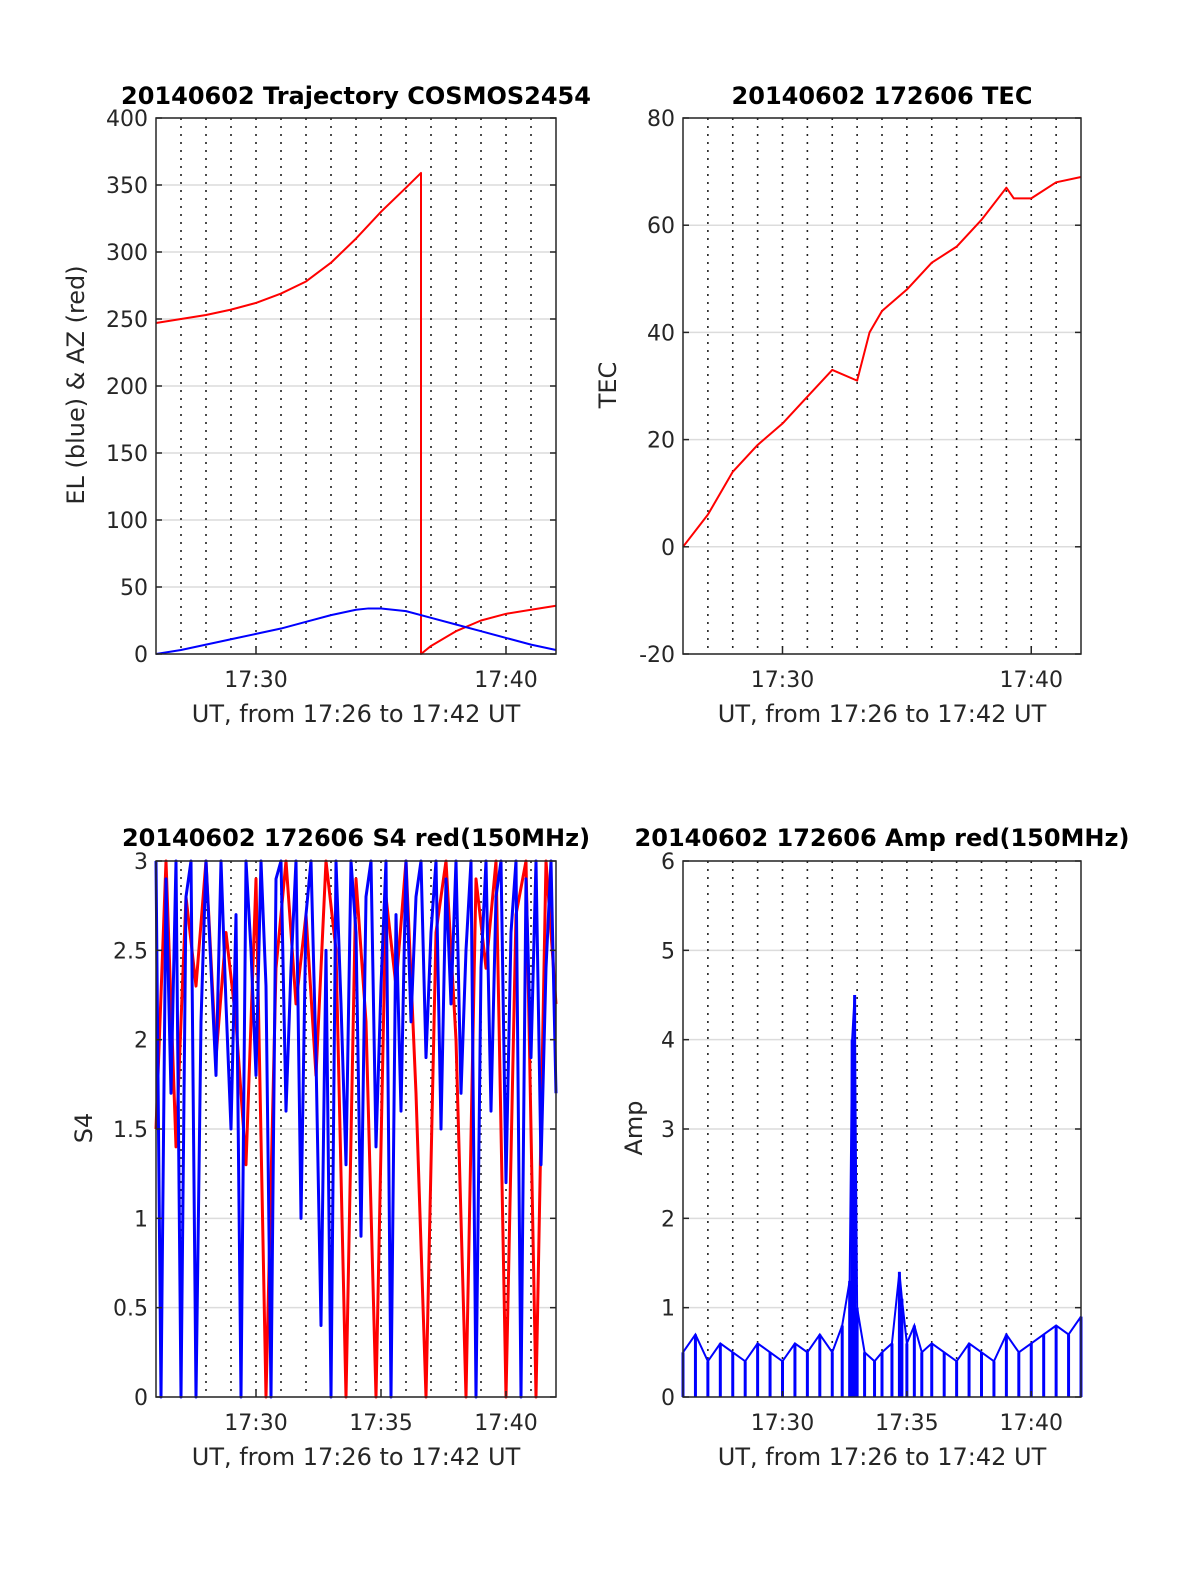  Describe the element at coordinates (661, 119) in the screenshot. I see `y-tick-label: 80` at that location.